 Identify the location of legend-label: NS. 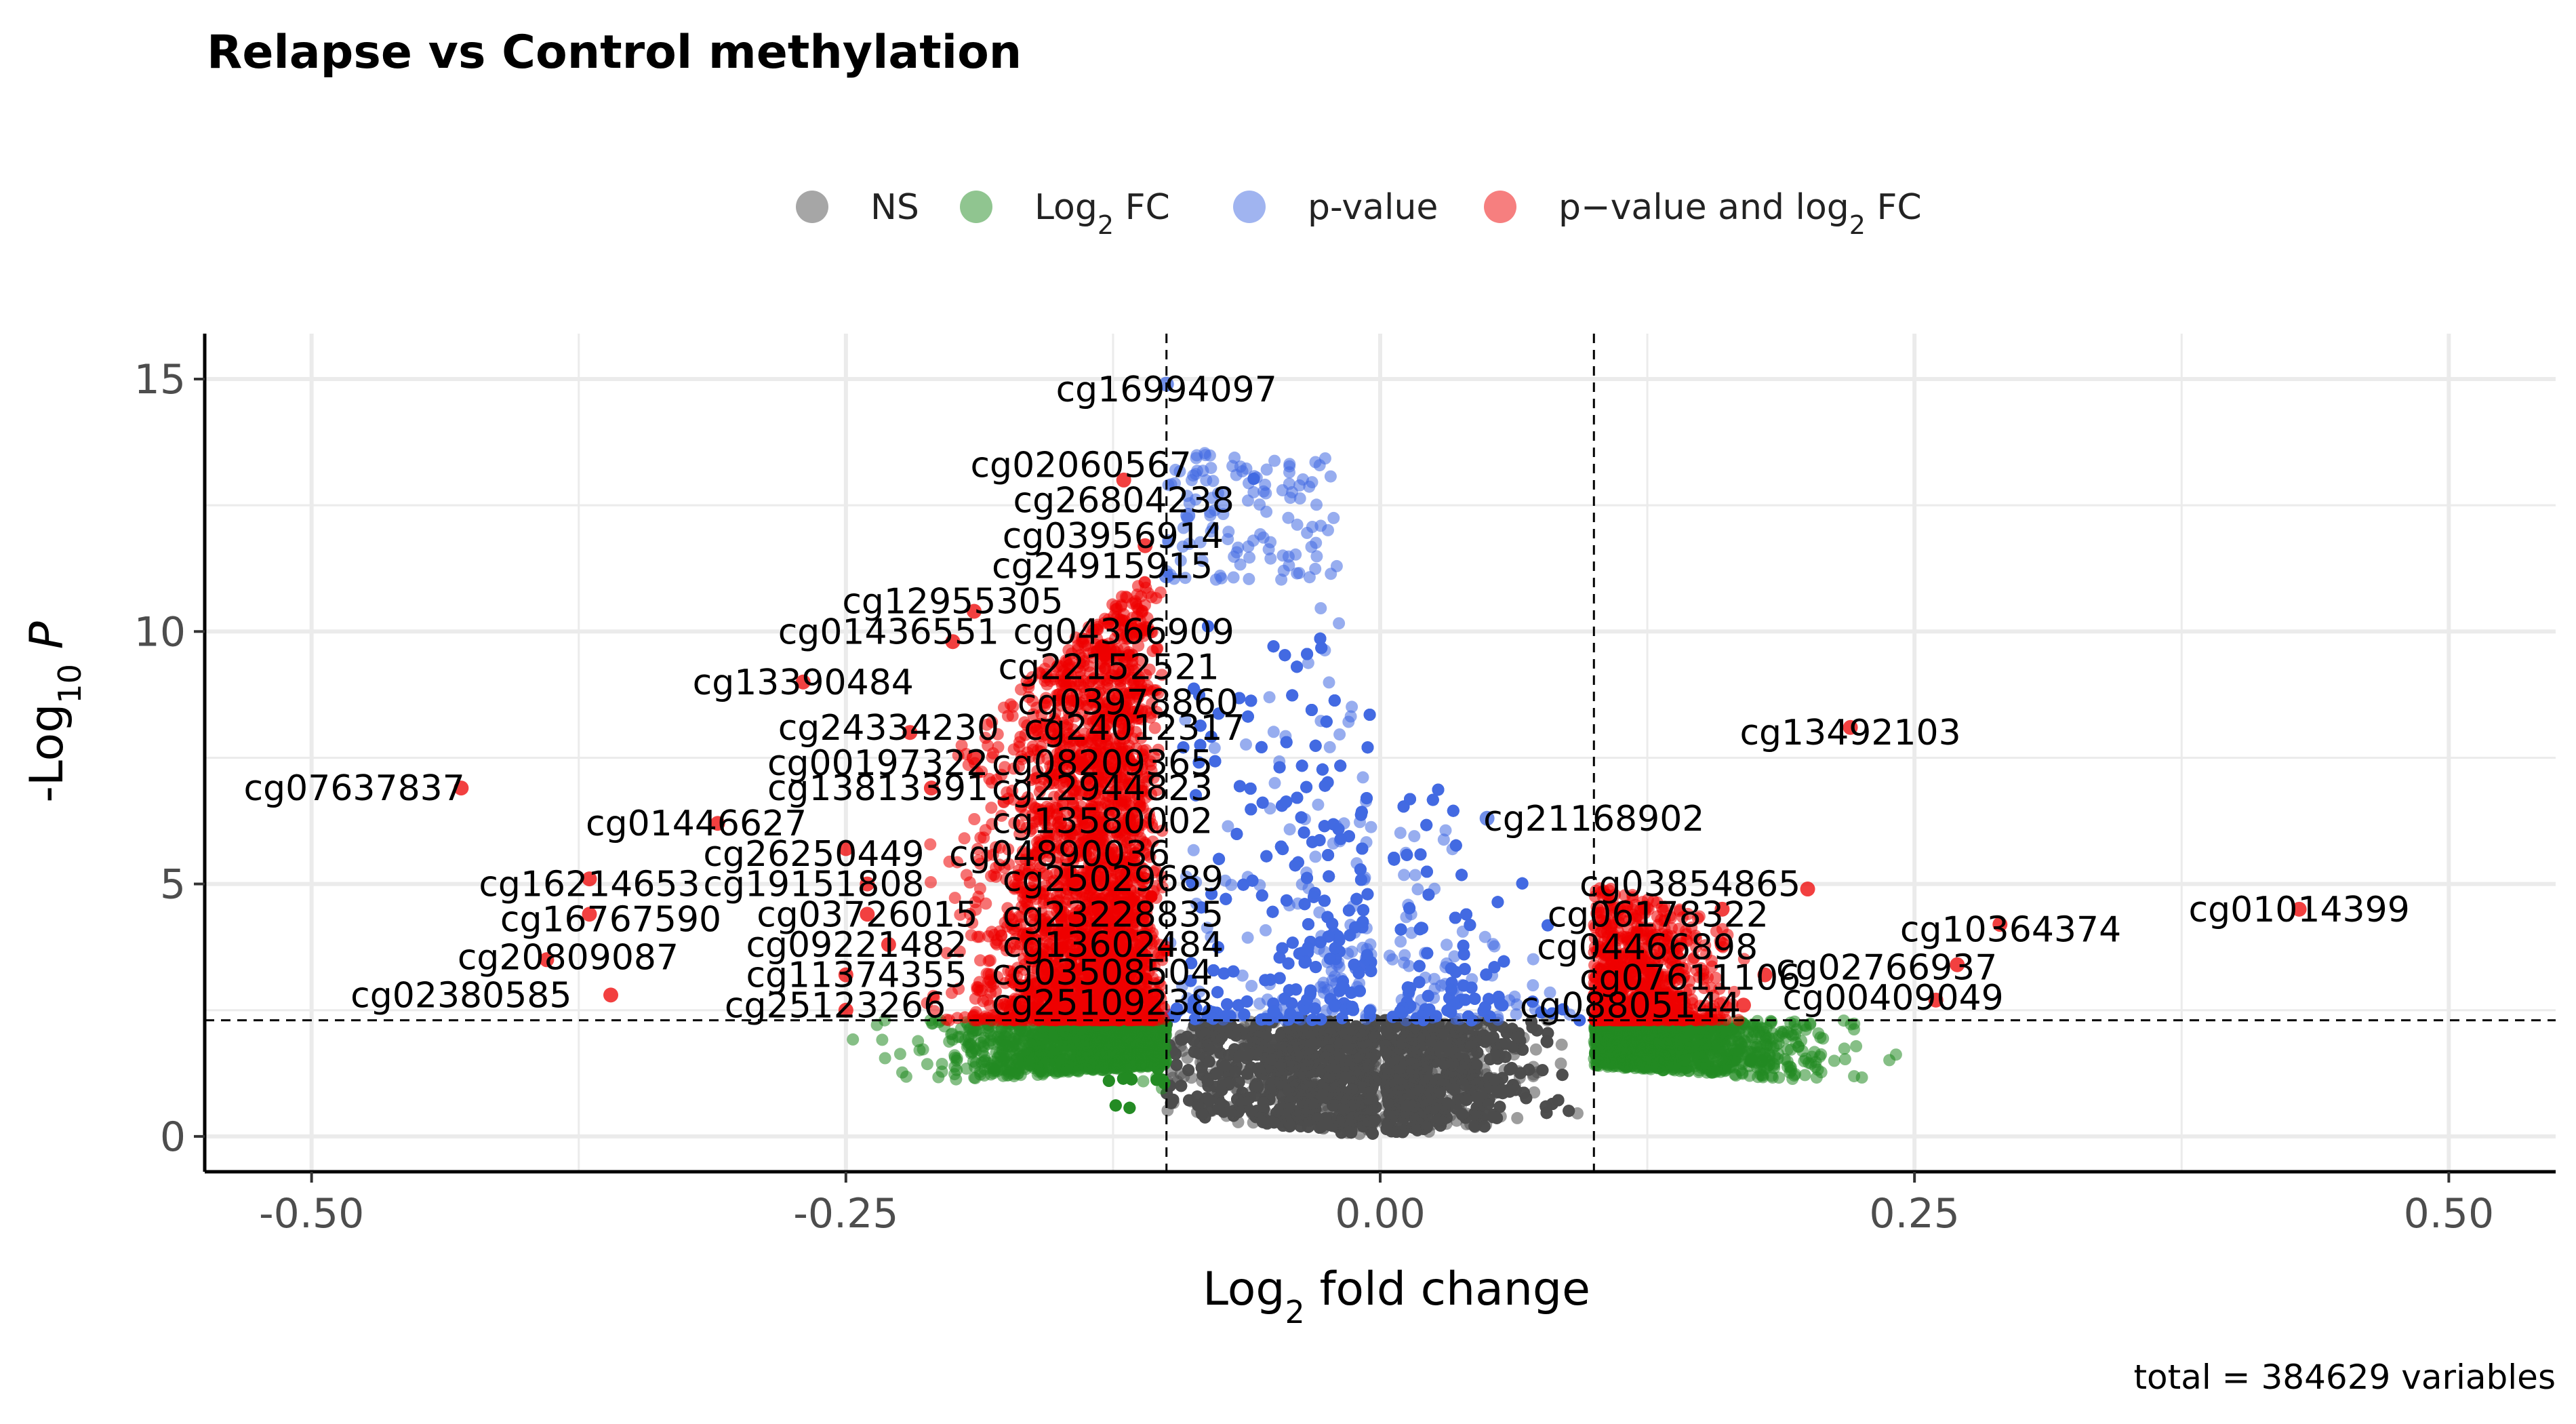
(894, 207).